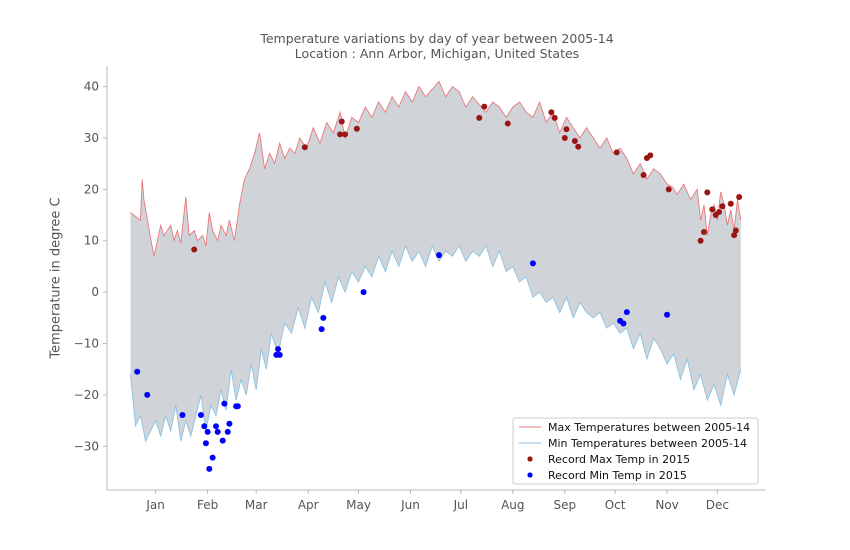 The image size is (850, 550). Describe the element at coordinates (615, 505) in the screenshot. I see `x-tick-label: Oct` at that location.